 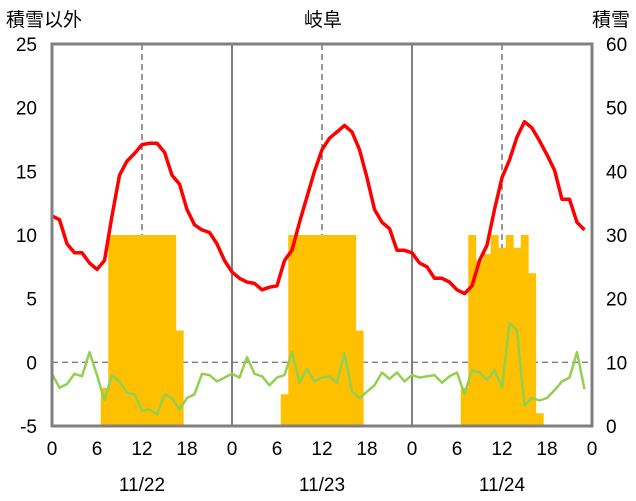 What do you see at coordinates (616, 45) in the screenshot?
I see `right-y-tick-label: 60` at bounding box center [616, 45].